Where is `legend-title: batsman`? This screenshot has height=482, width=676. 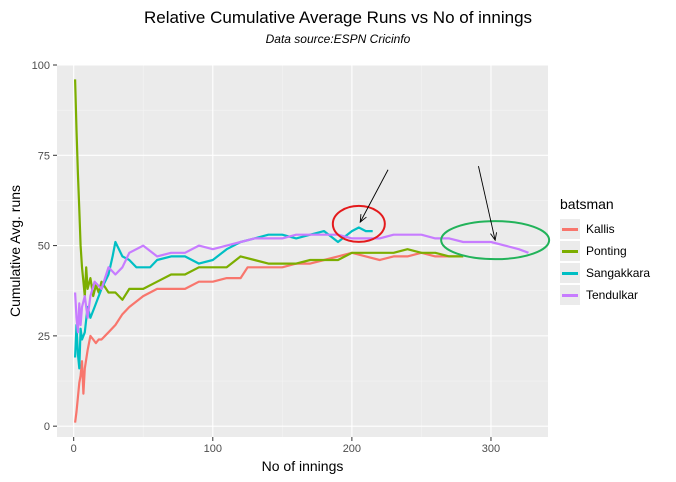 legend-title: batsman is located at coordinates (587, 204).